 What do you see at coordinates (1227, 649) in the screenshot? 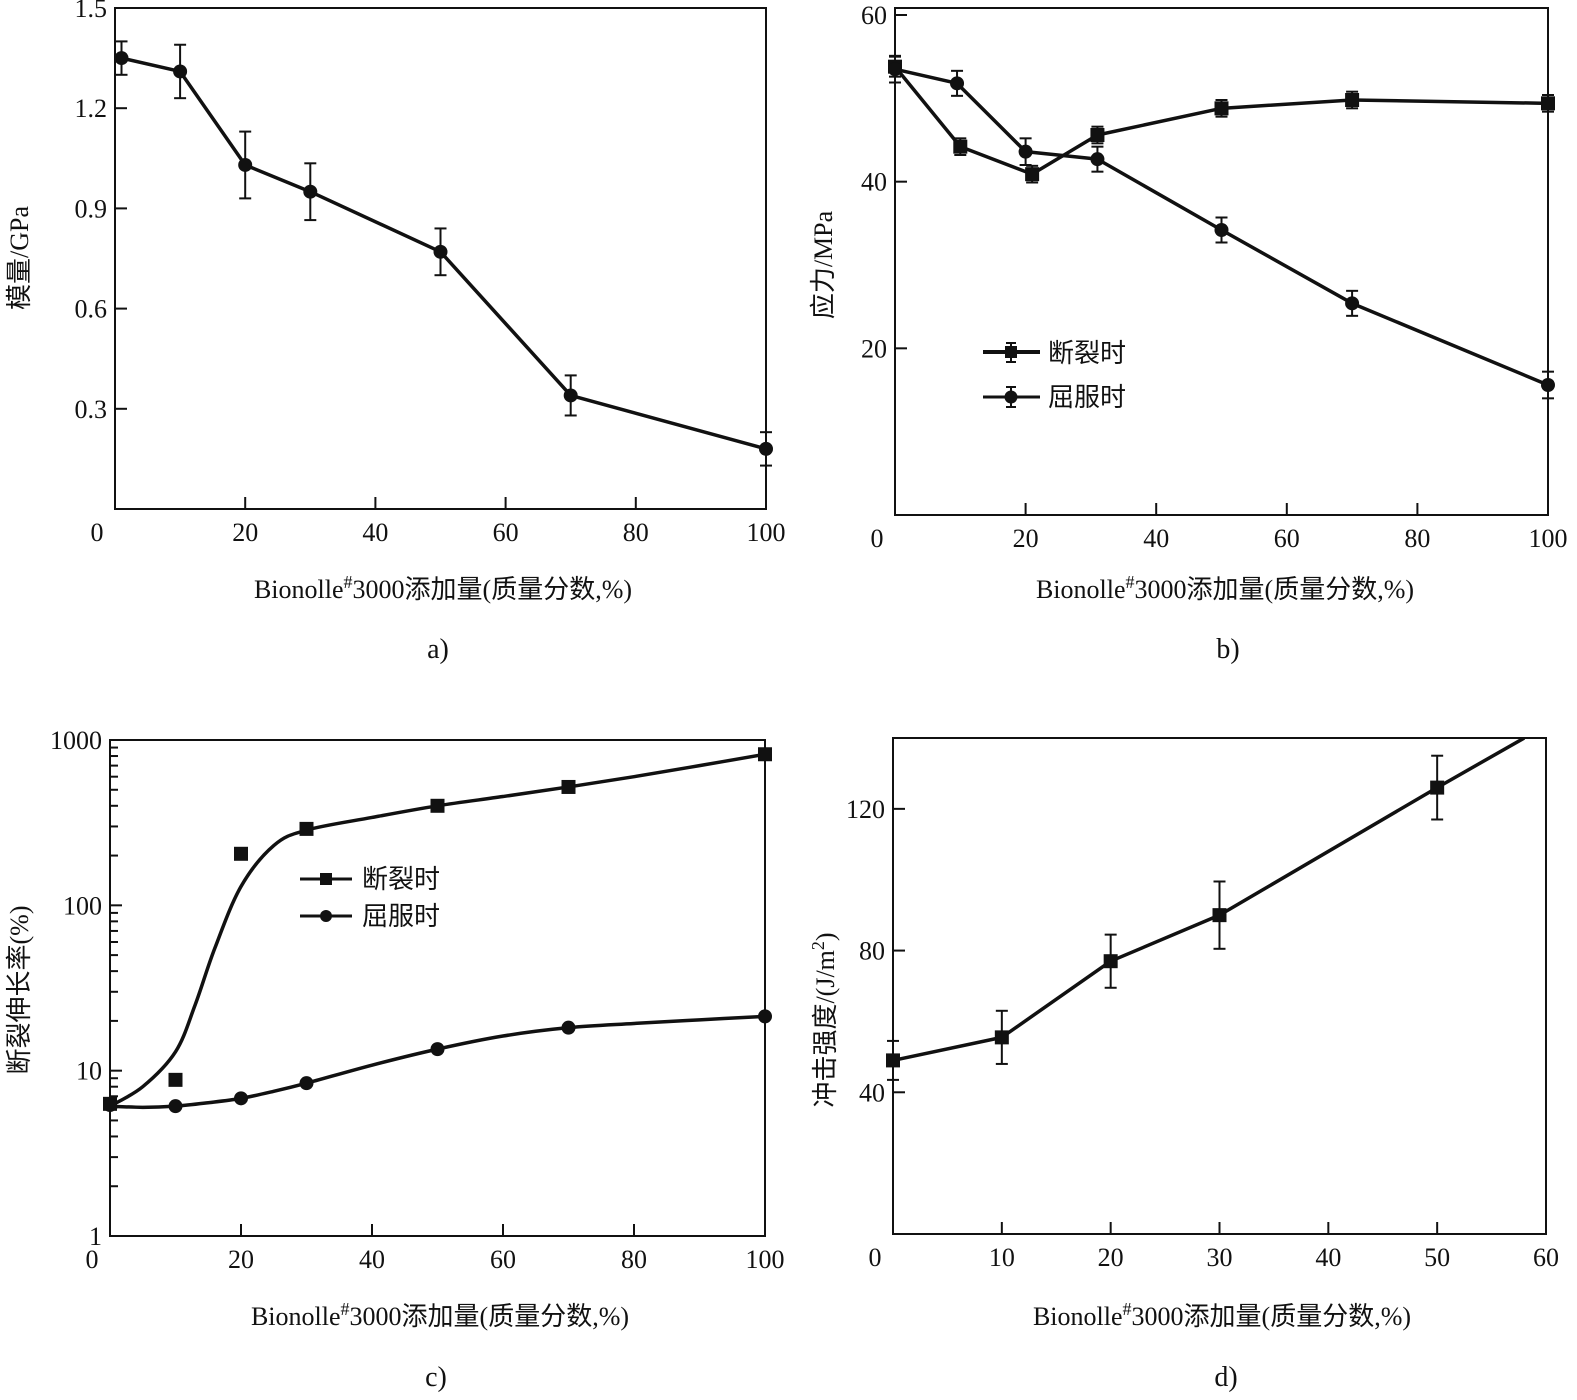
I see `caption-b: b)` at bounding box center [1227, 649].